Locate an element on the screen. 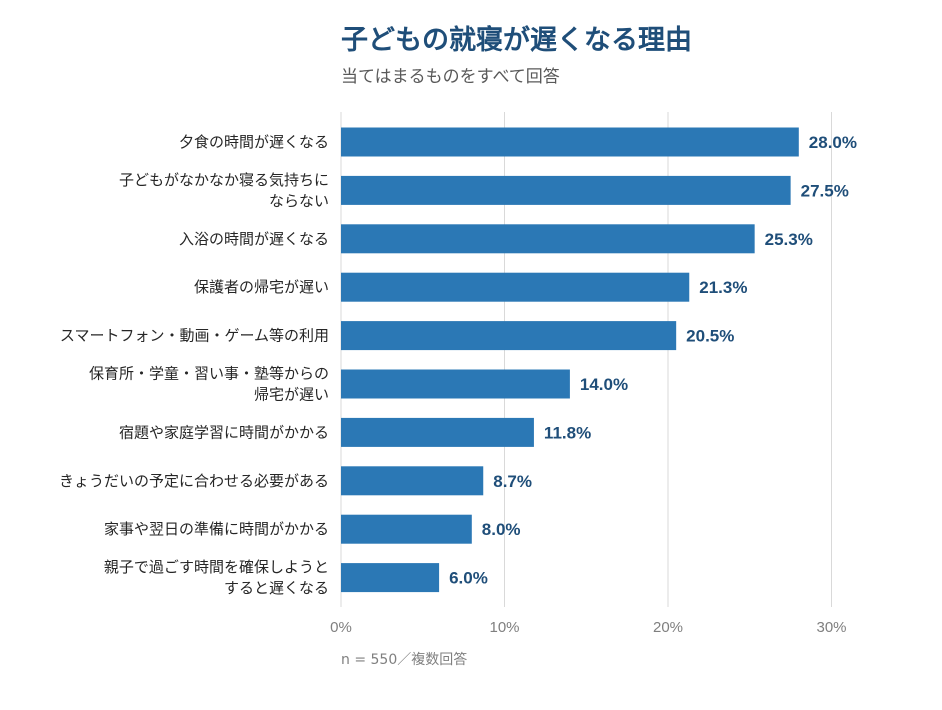  data-label: 8.0% is located at coordinates (501, 529).